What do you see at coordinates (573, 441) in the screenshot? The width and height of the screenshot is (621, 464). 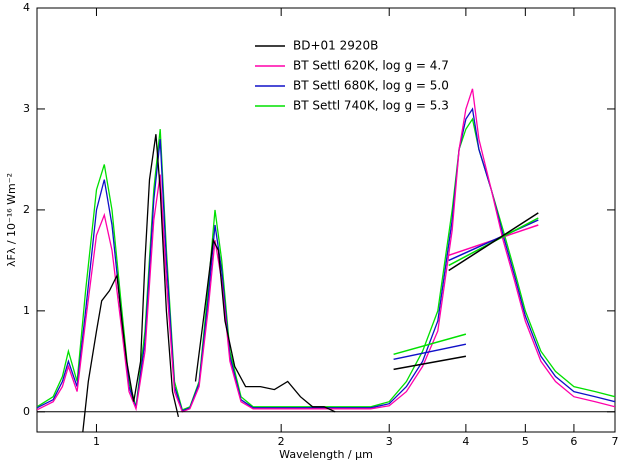 I see `x-tick-label: 6` at bounding box center [573, 441].